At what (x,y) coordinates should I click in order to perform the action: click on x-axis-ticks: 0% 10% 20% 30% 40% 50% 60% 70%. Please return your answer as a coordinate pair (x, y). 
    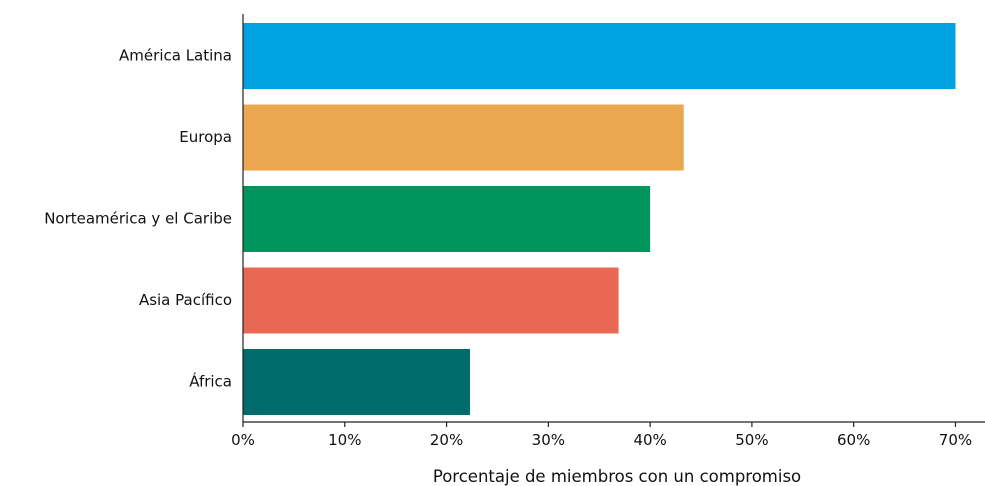
    Looking at the image, I should click on (601, 435).